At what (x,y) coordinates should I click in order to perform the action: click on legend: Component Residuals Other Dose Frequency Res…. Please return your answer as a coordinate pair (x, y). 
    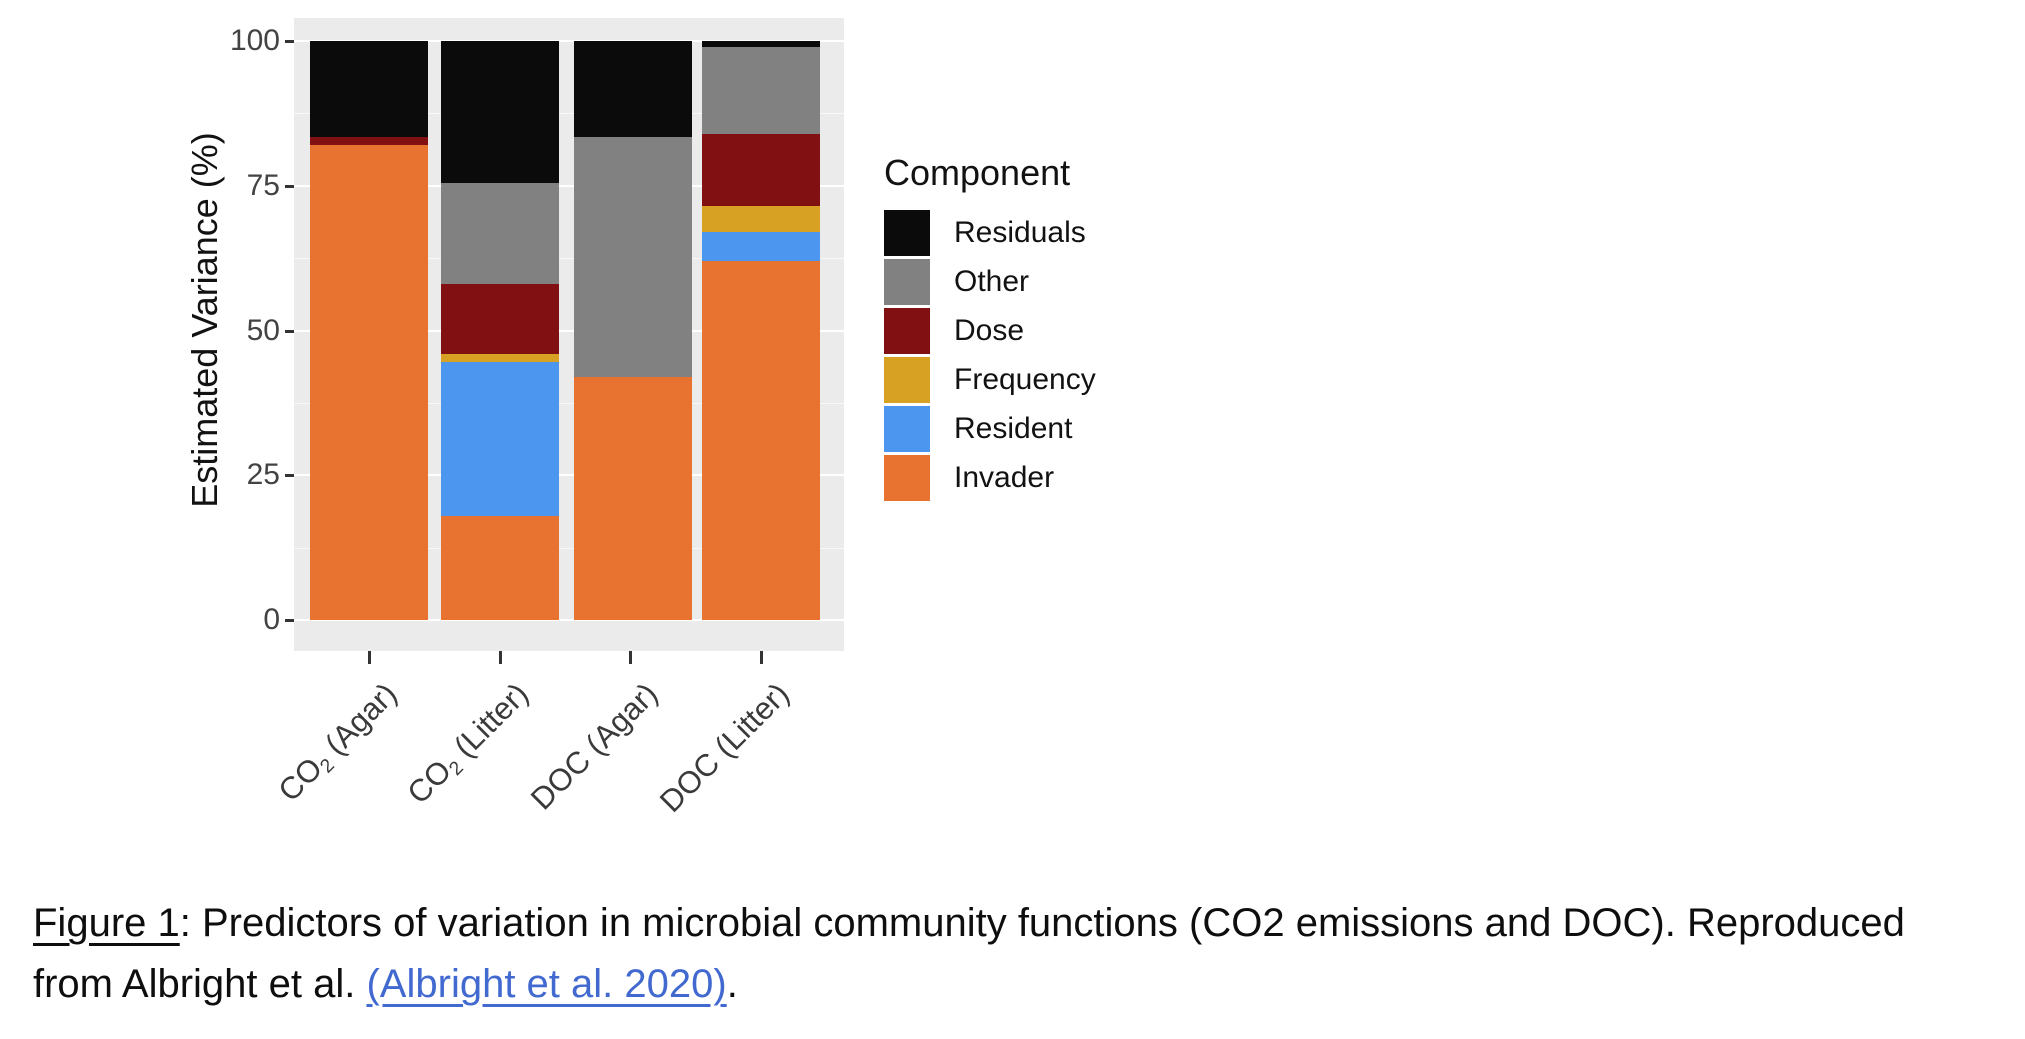
    Looking at the image, I should click on (990, 328).